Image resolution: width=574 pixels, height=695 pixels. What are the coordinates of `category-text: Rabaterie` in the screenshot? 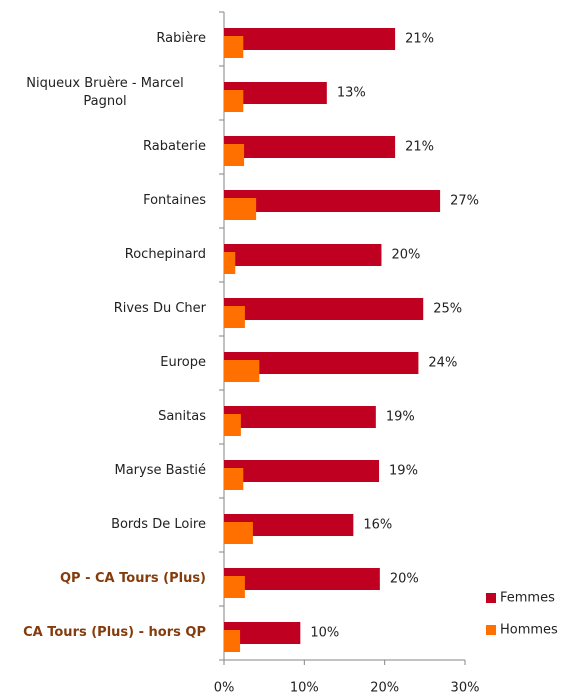 It's located at (174, 146).